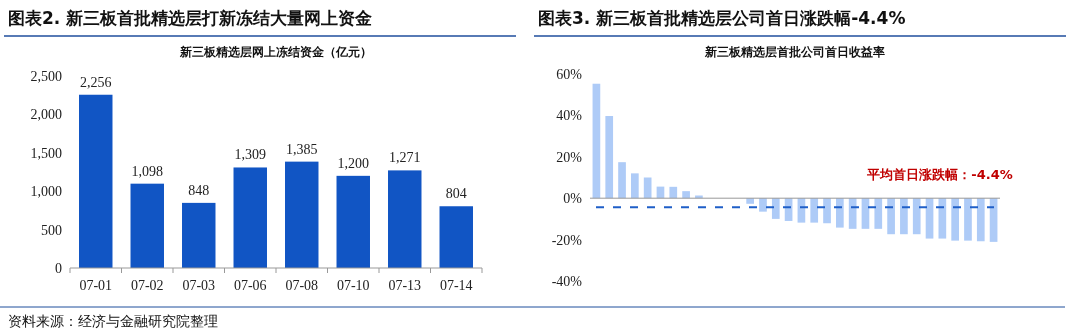 Image resolution: width=1080 pixels, height=334 pixels. Describe the element at coordinates (794, 52) in the screenshot. I see `chart-subtitle: 新三板精选层首批公司首日收益率` at that location.